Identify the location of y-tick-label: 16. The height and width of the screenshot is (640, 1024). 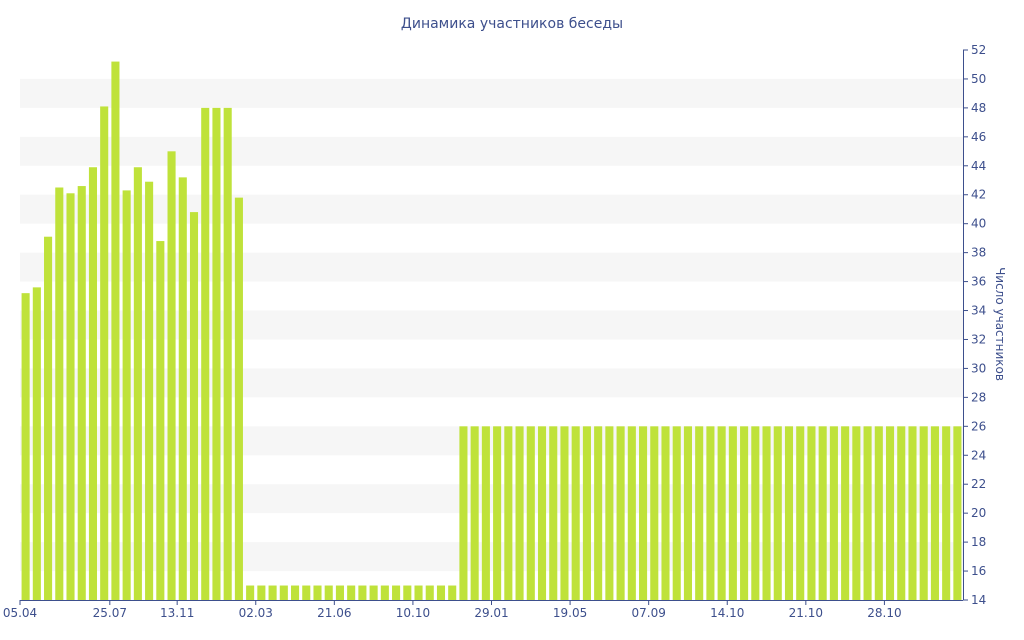
(978, 571).